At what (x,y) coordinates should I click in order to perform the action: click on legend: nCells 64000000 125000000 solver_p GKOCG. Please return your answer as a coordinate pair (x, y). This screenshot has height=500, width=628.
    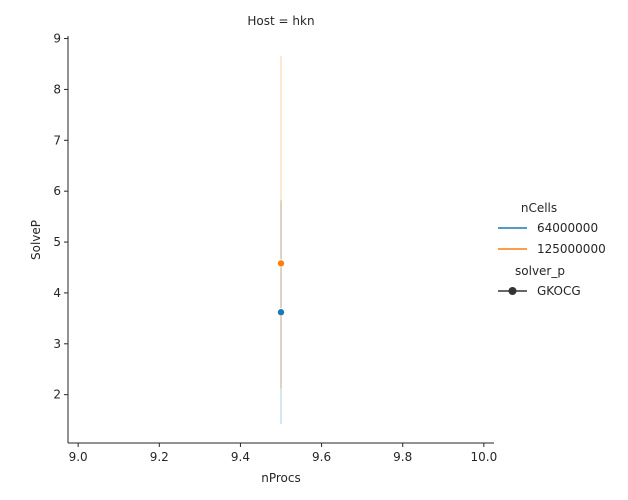
    Looking at the image, I should click on (552, 249).